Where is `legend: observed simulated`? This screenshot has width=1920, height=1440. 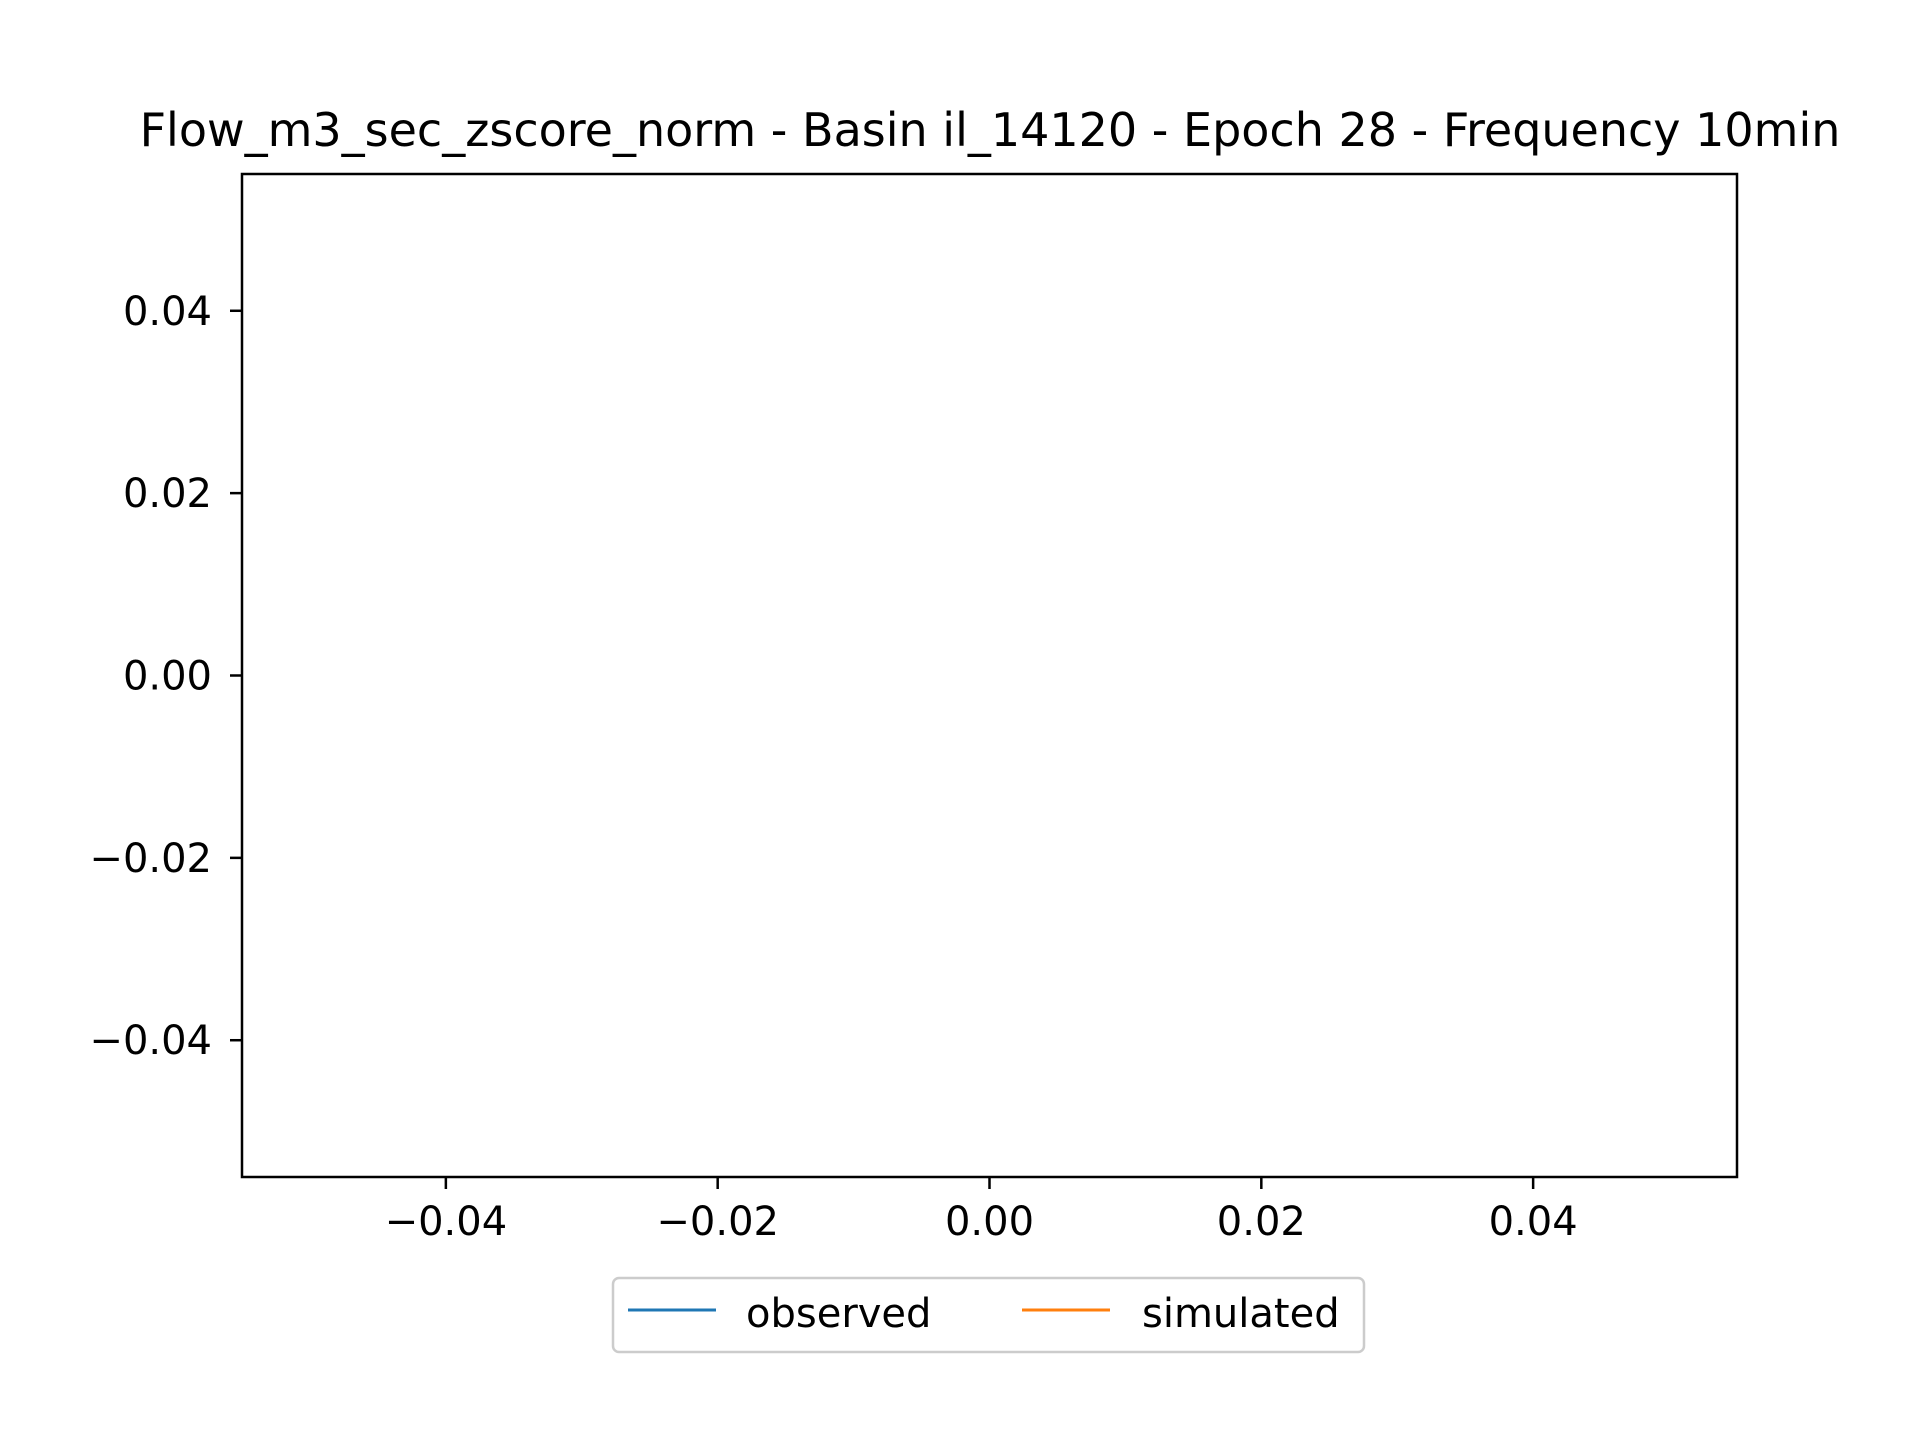
legend: observed simulated is located at coordinates (988, 1315).